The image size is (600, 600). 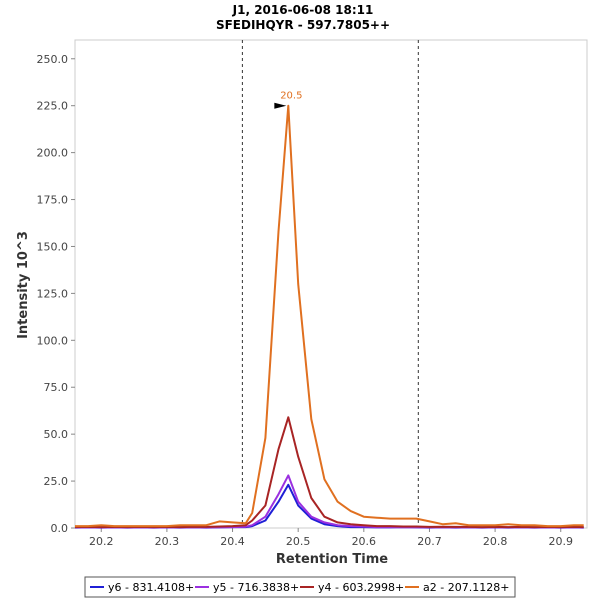 What do you see at coordinates (53, 340) in the screenshot?
I see `y-tick-label: 100.0` at bounding box center [53, 340].